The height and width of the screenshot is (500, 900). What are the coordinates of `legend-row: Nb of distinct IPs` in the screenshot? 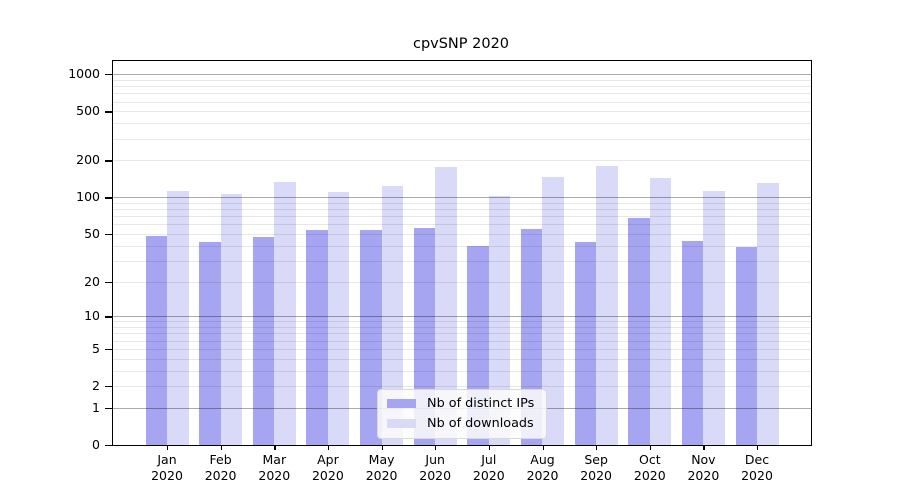 It's located at (460, 403).